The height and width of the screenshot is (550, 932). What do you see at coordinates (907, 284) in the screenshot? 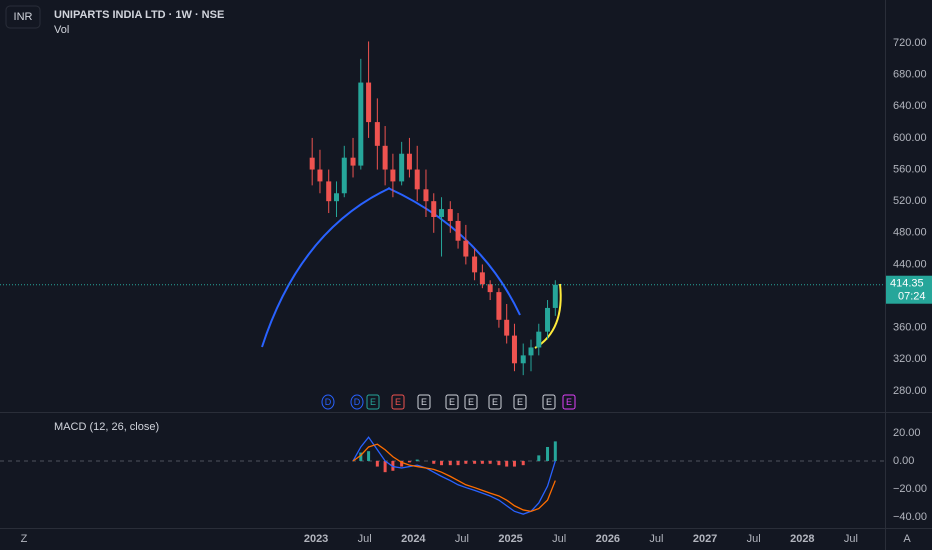
I see `last-price: 414.35` at bounding box center [907, 284].